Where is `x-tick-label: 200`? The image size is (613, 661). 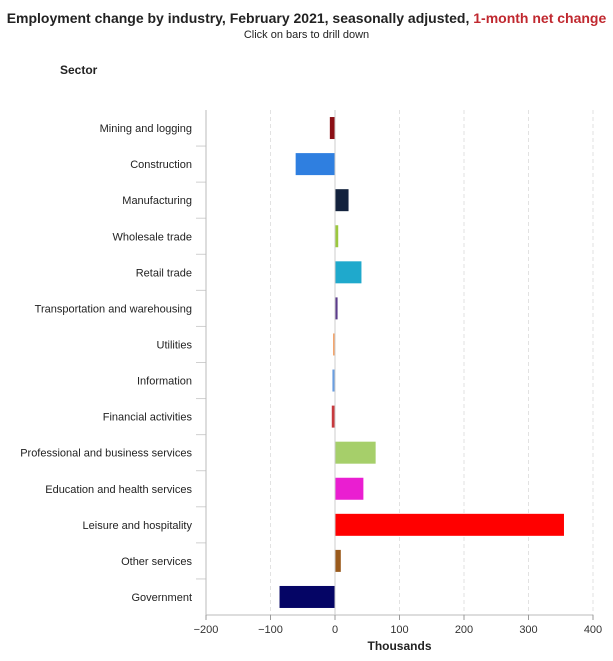 x-tick-label: 200 is located at coordinates (464, 630).